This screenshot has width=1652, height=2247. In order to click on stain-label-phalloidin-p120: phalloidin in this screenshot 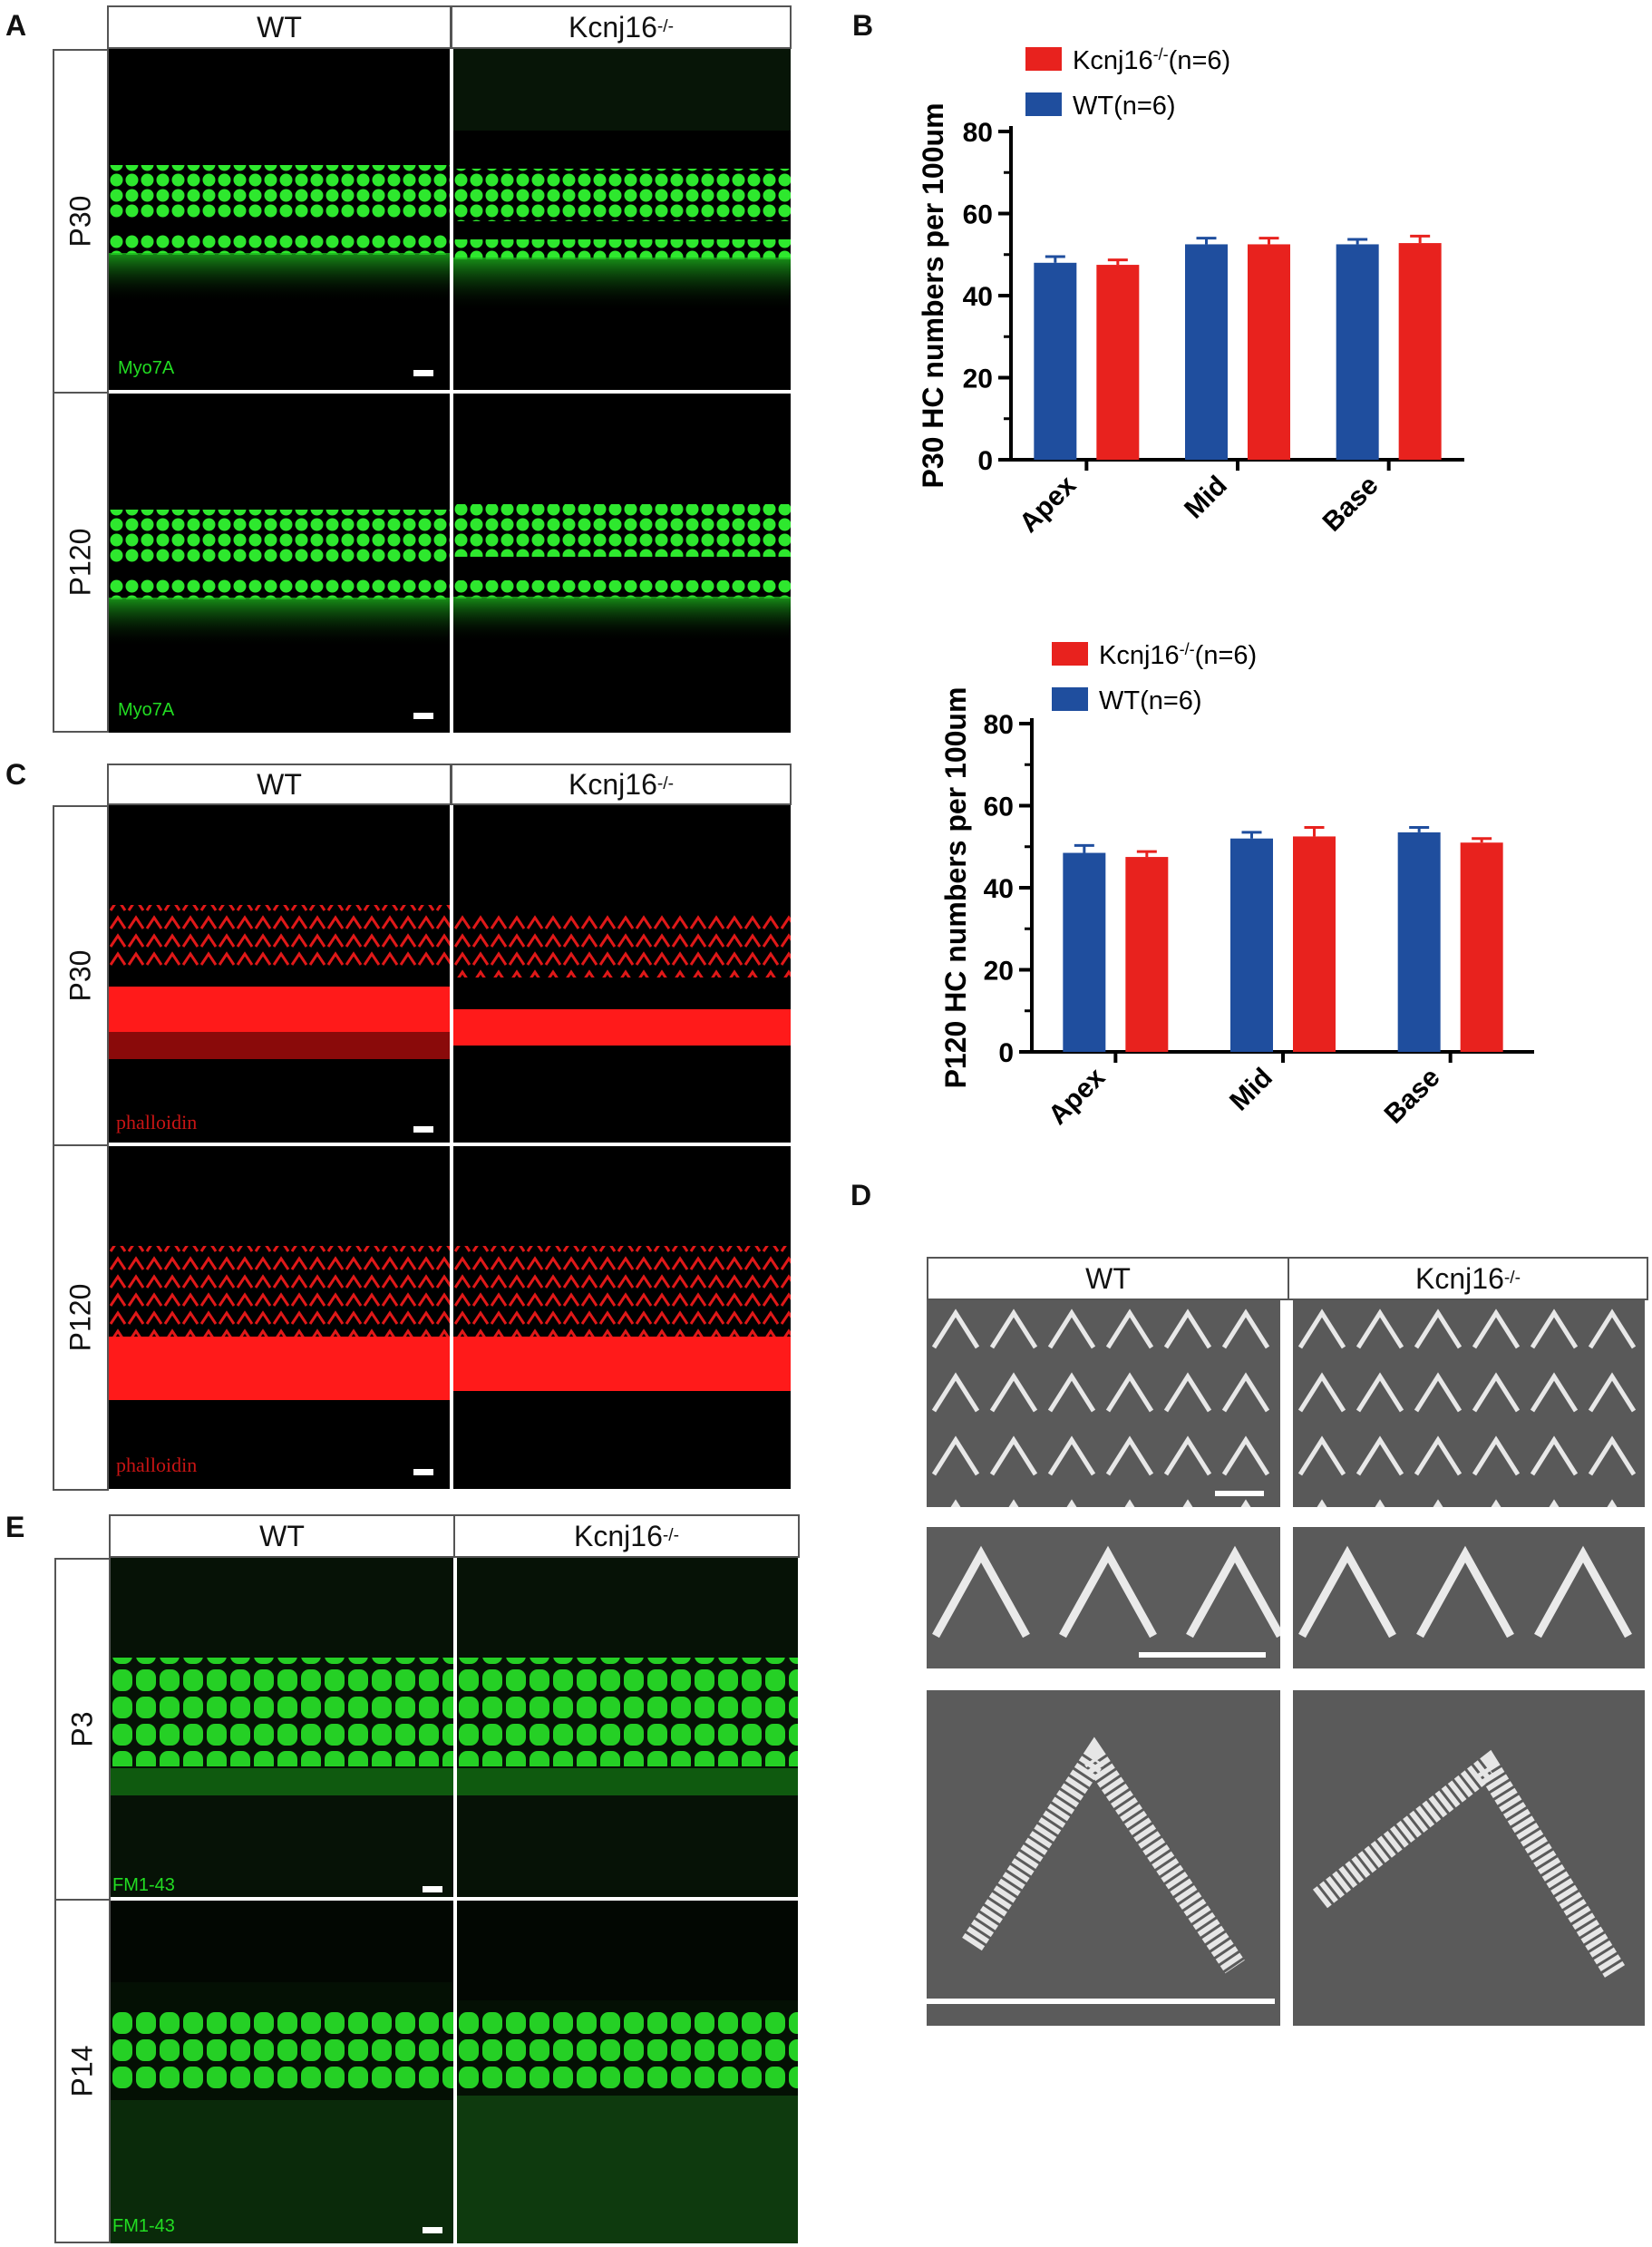, I will do `click(157, 1465)`.